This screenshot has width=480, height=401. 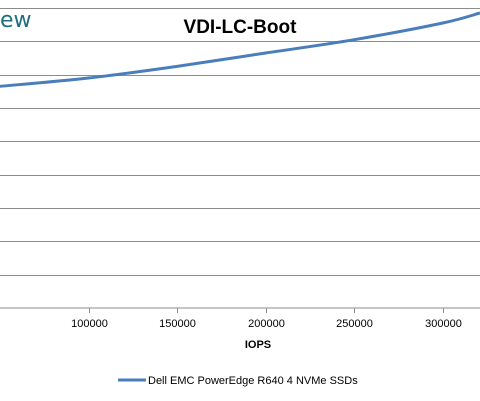 What do you see at coordinates (266, 324) in the screenshot?
I see `x-tick-label: 200000` at bounding box center [266, 324].